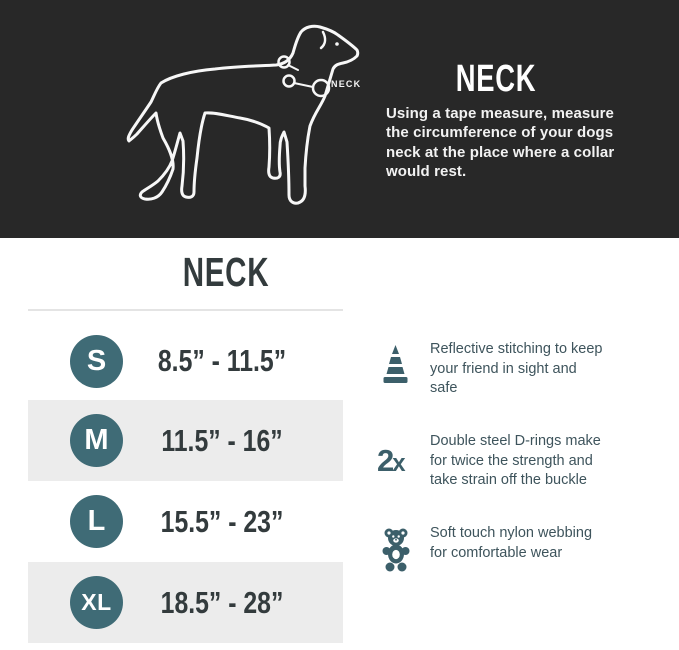  Describe the element at coordinates (226, 272) in the screenshot. I see `size-table-title: NECK` at that location.